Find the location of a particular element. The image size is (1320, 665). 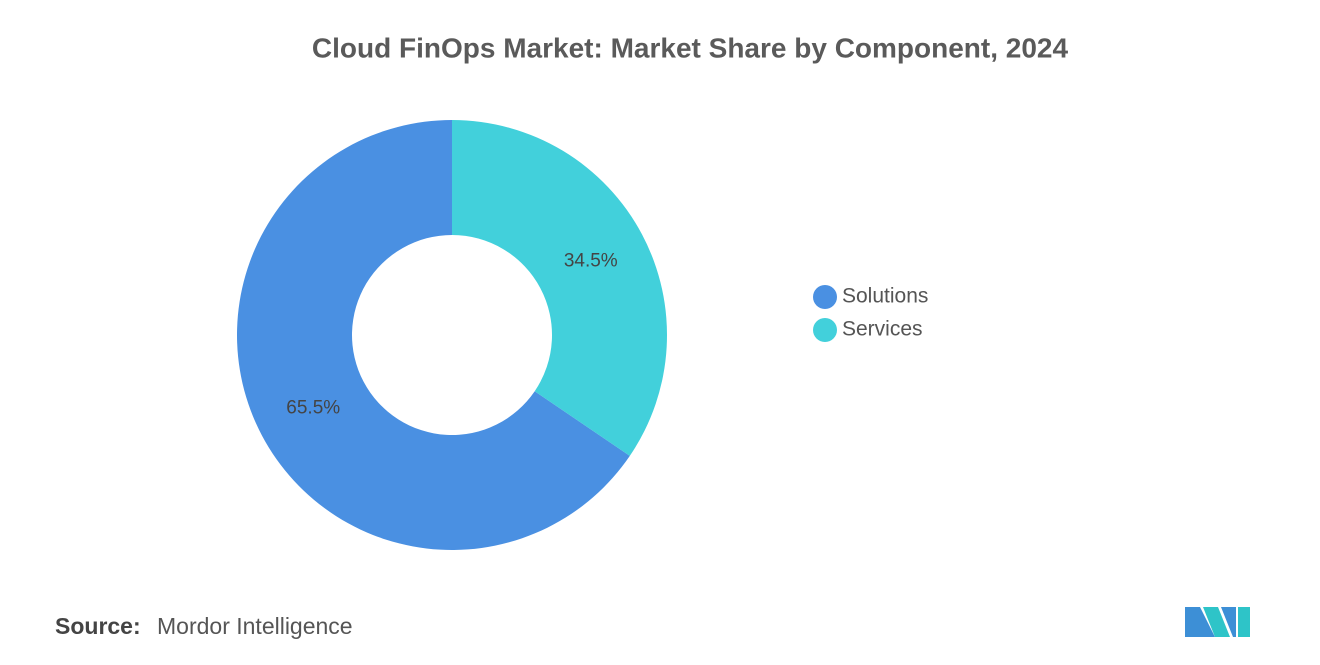

slice is located at coordinates (559, 288).